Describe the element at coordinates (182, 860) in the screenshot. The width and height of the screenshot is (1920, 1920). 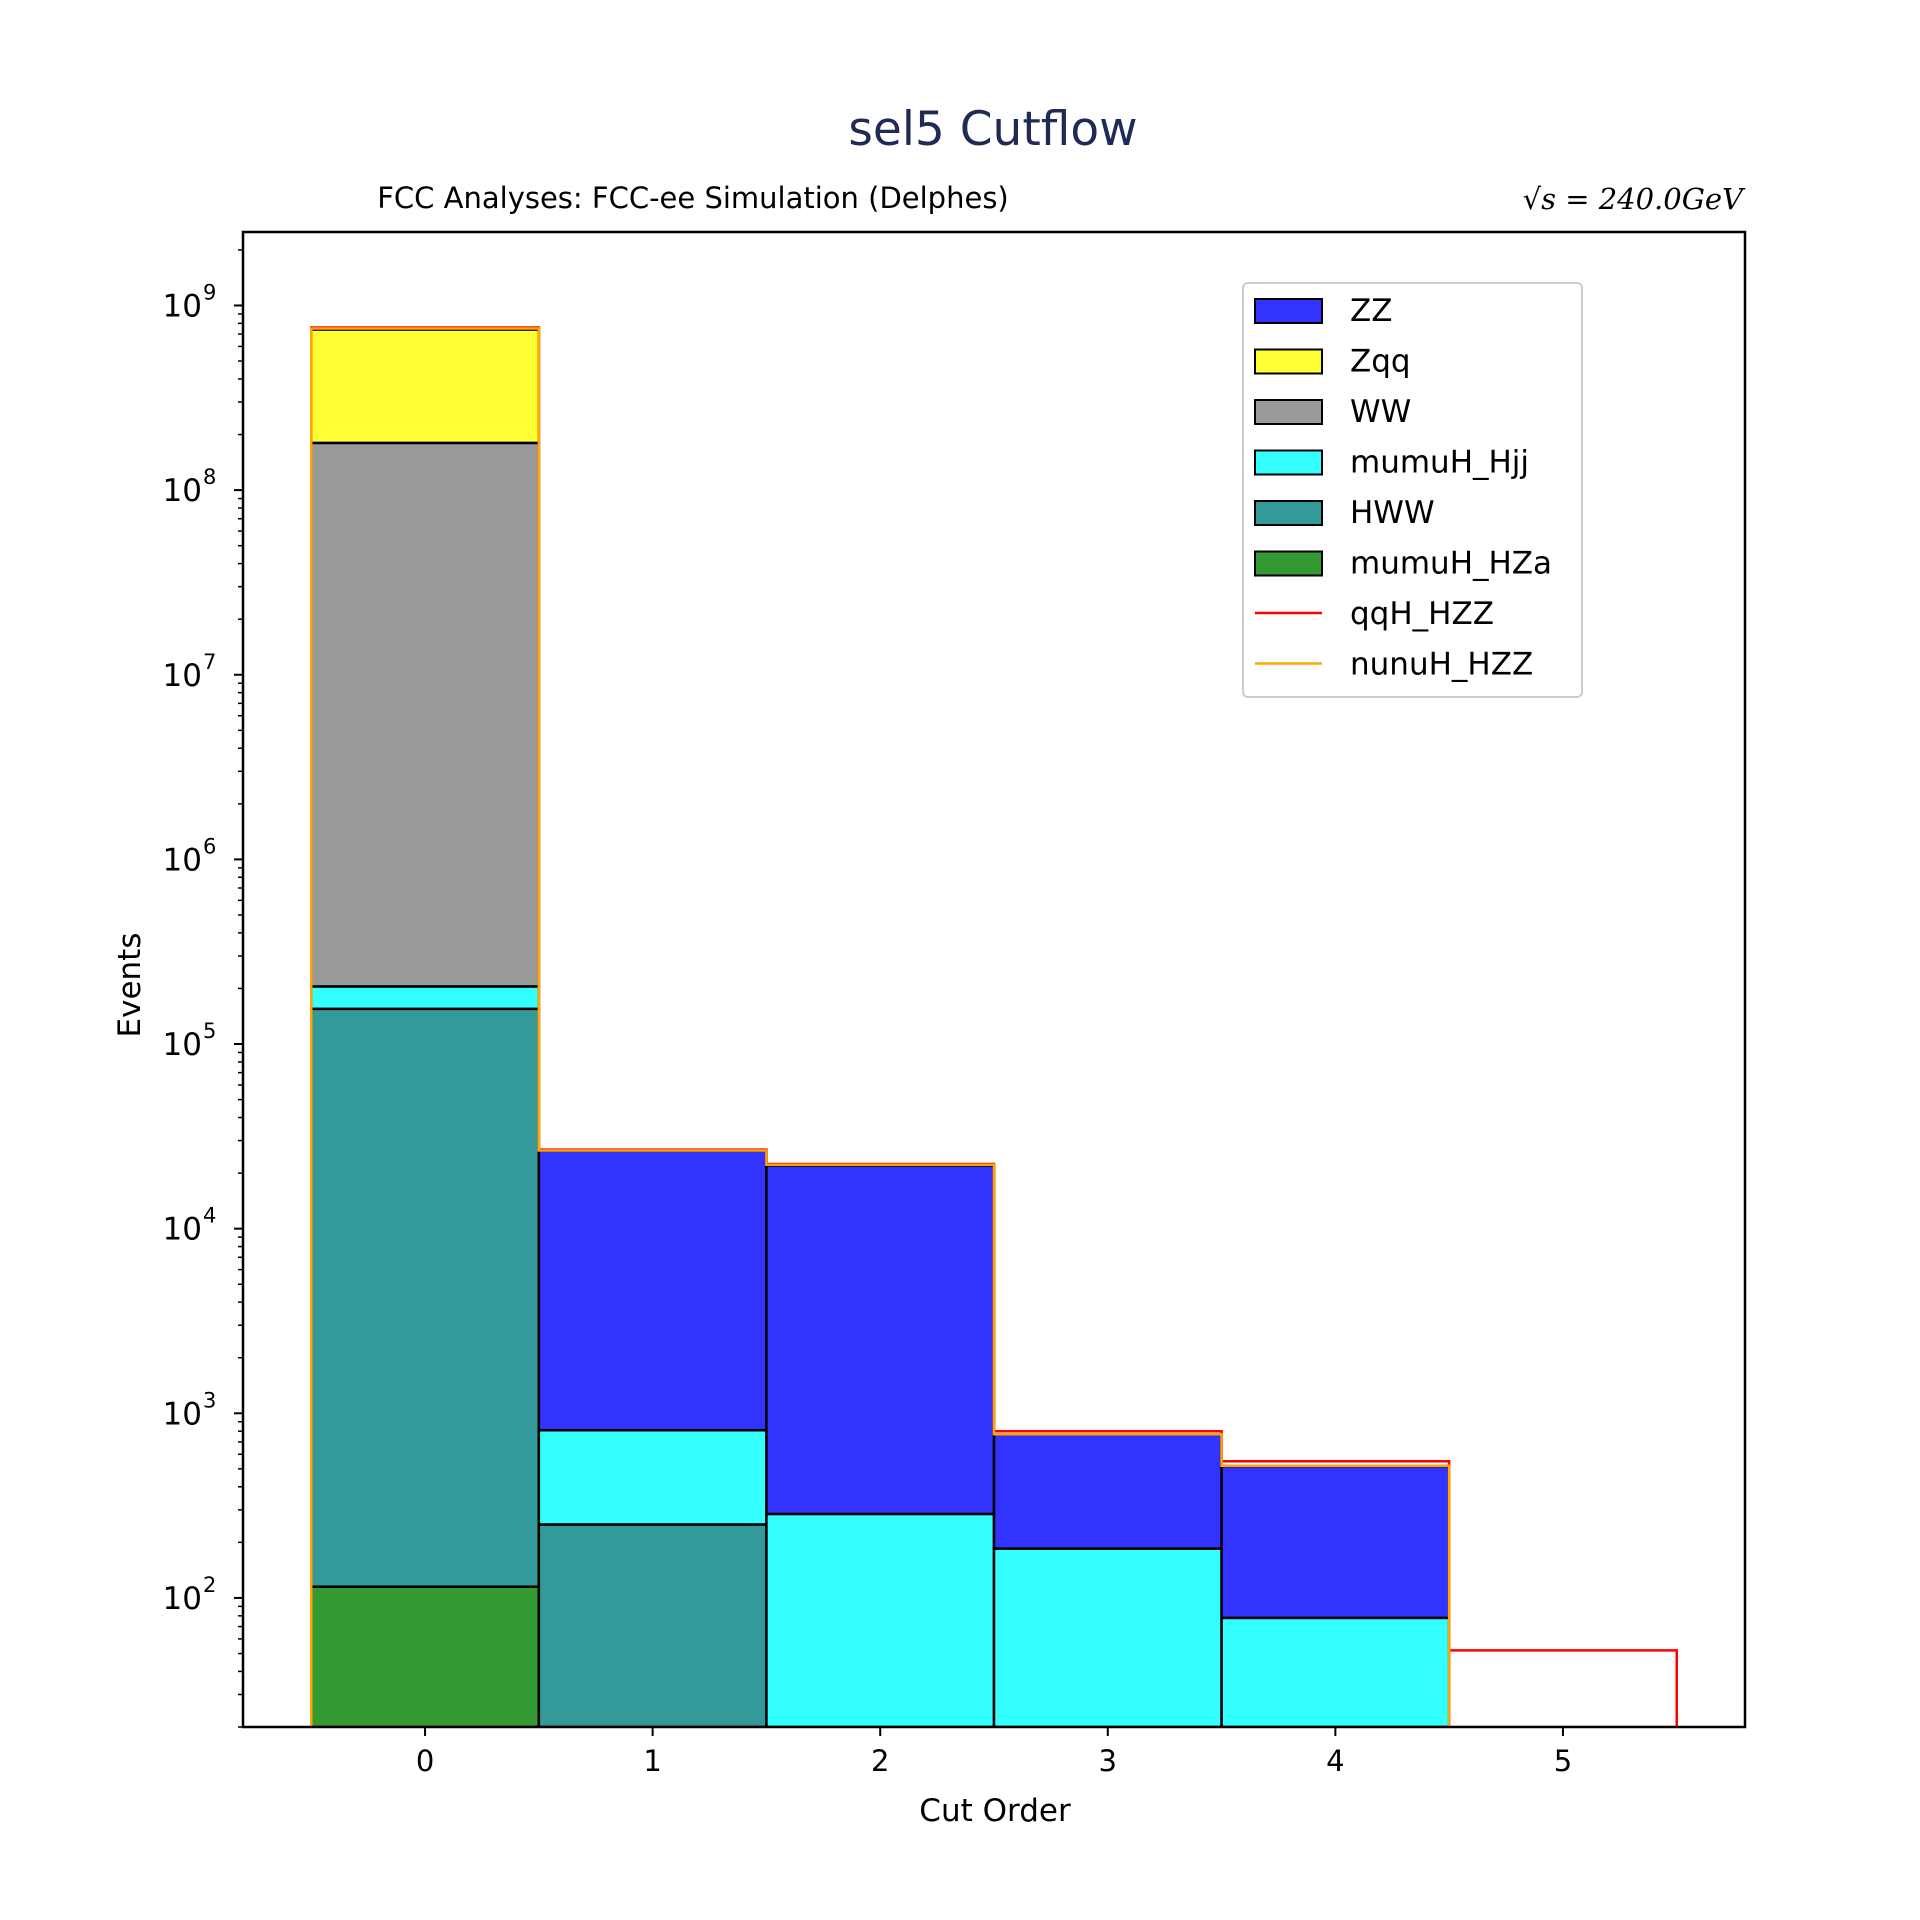
I see `y-tick-label-6: 10` at that location.